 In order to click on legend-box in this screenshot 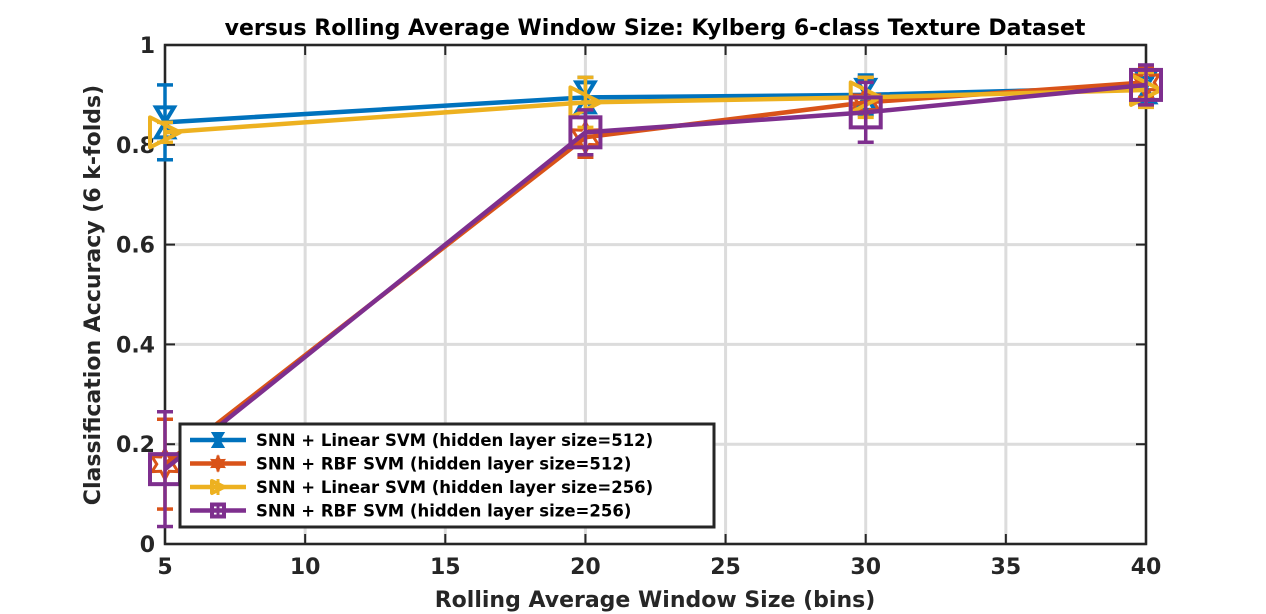, I will do `click(447, 475)`.